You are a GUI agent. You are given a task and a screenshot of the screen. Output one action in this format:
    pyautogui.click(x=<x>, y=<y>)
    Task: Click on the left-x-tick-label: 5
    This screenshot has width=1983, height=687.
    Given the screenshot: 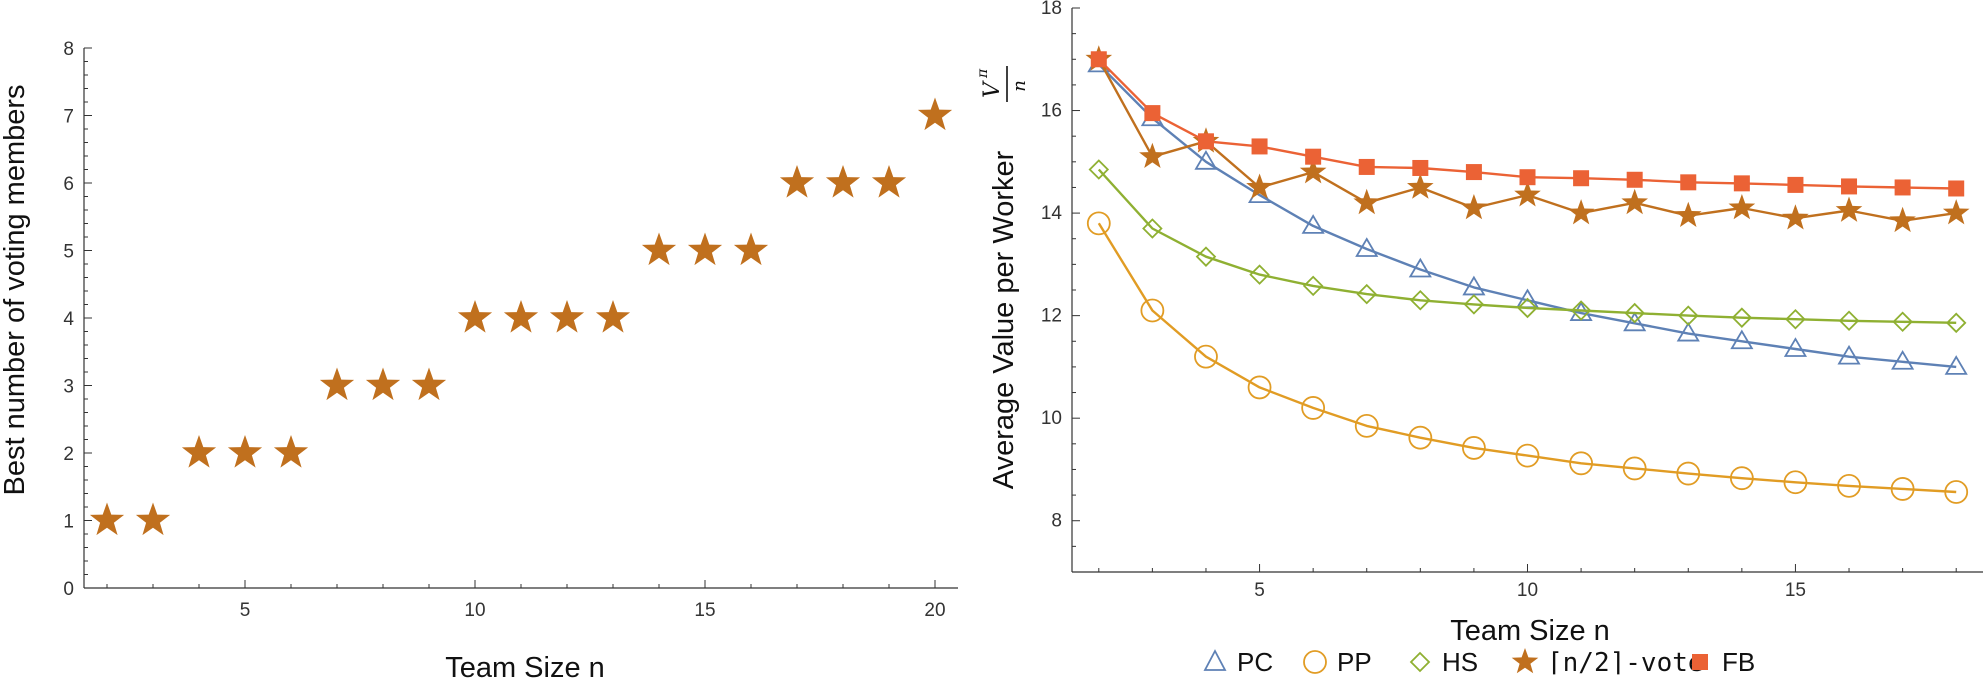 What is the action you would take?
    pyautogui.click(x=245, y=610)
    